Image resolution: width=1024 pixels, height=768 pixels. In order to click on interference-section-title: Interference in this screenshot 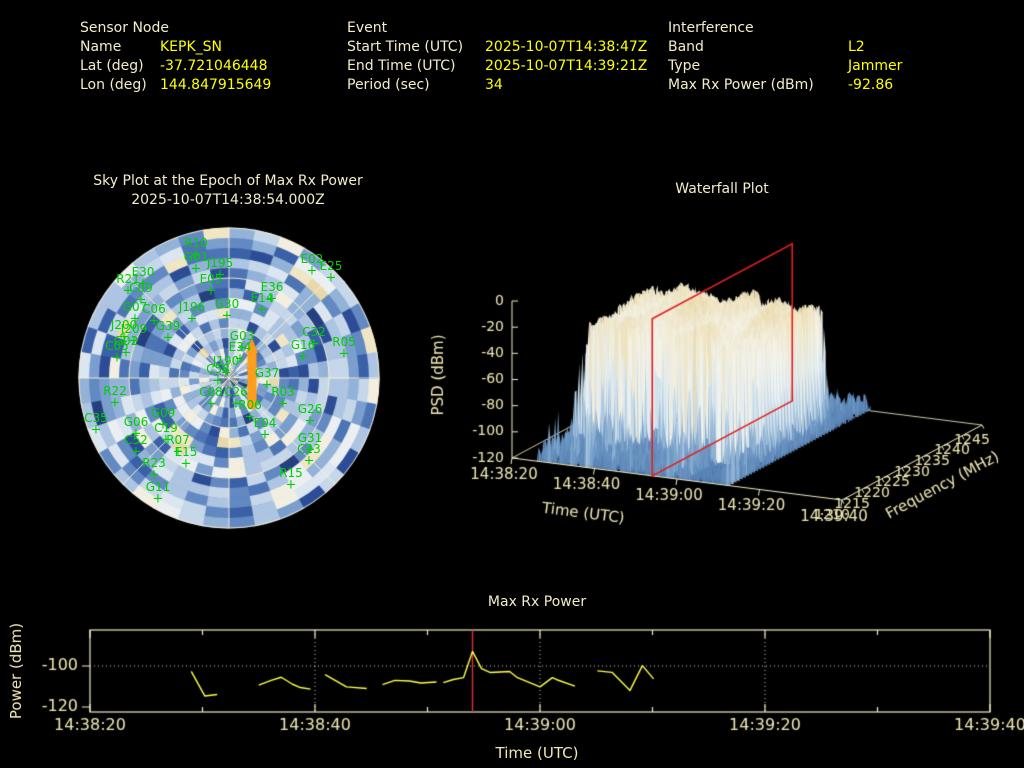, I will do `click(711, 28)`.